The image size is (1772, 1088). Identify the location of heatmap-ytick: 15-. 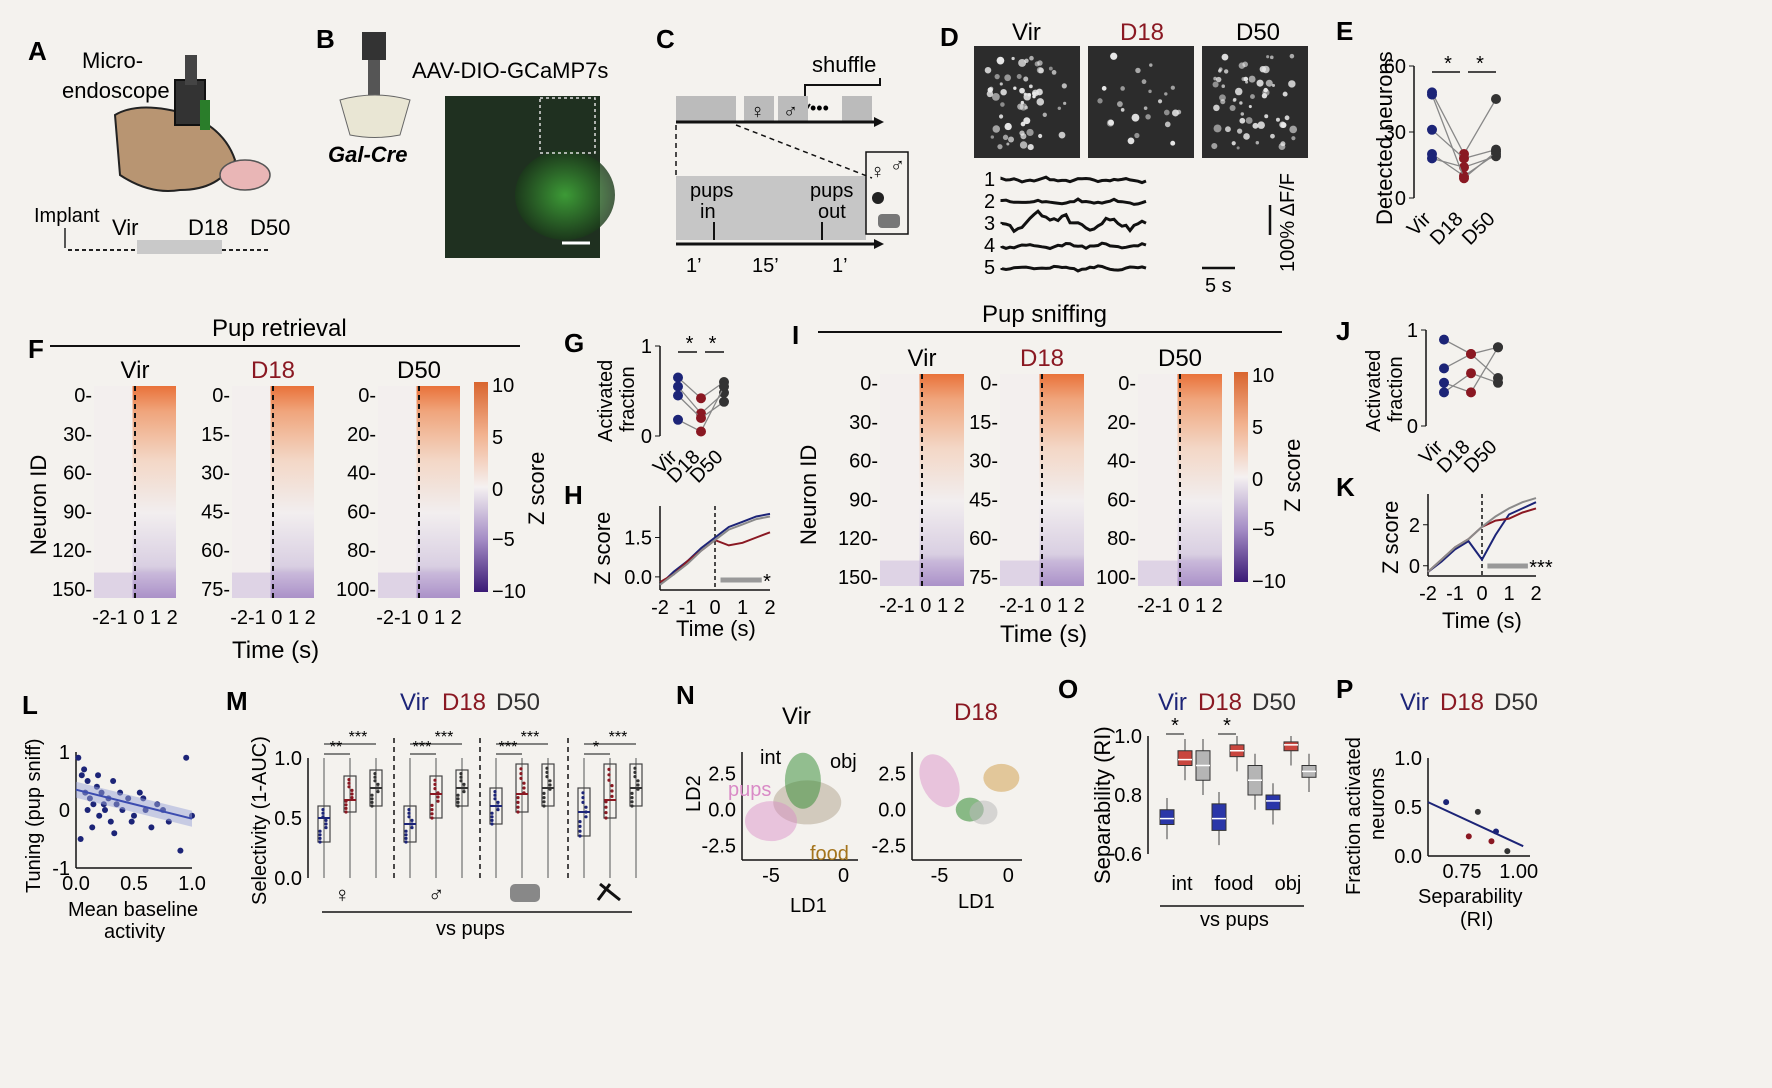
(215, 435).